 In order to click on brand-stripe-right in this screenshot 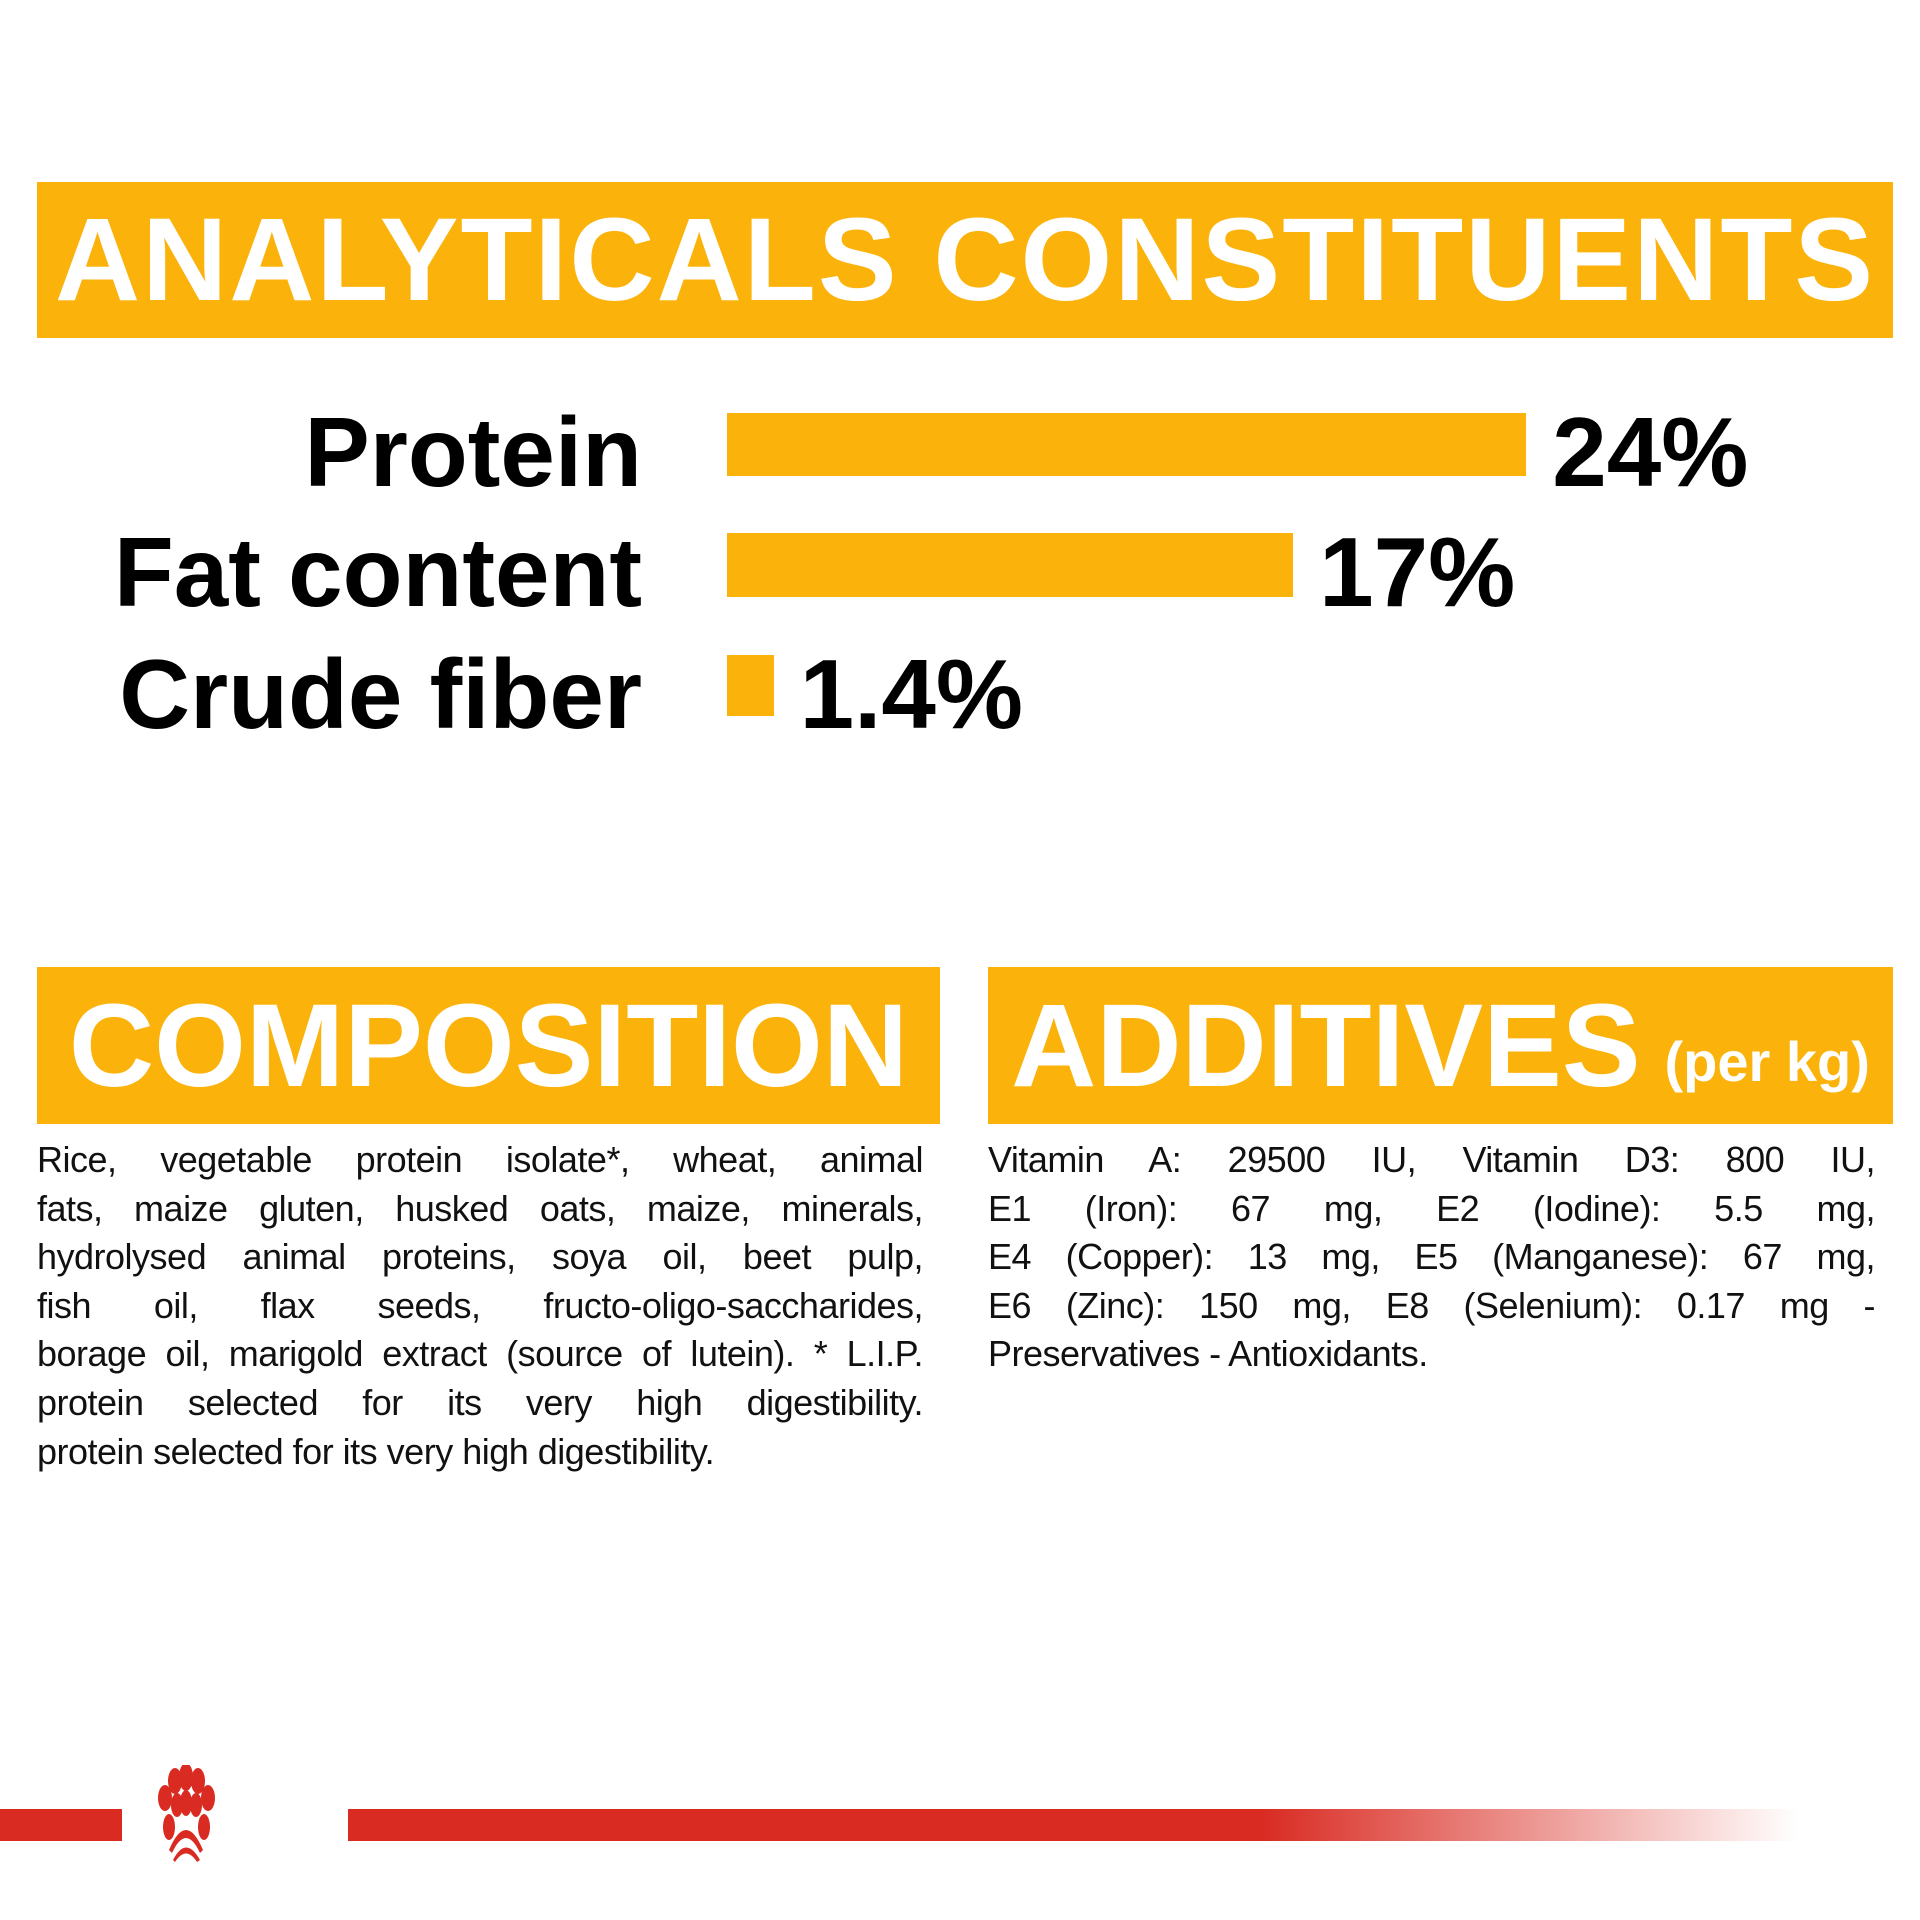, I will do `click(1073, 1825)`.